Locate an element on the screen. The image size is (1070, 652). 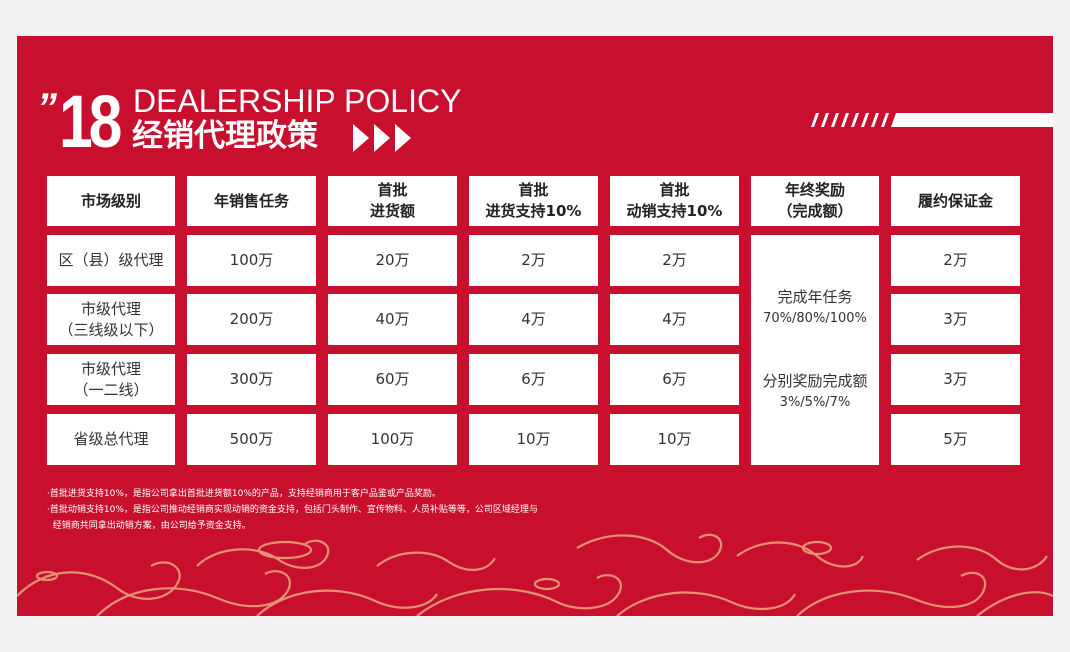
cell-sales-support: 6万 is located at coordinates (674, 379).